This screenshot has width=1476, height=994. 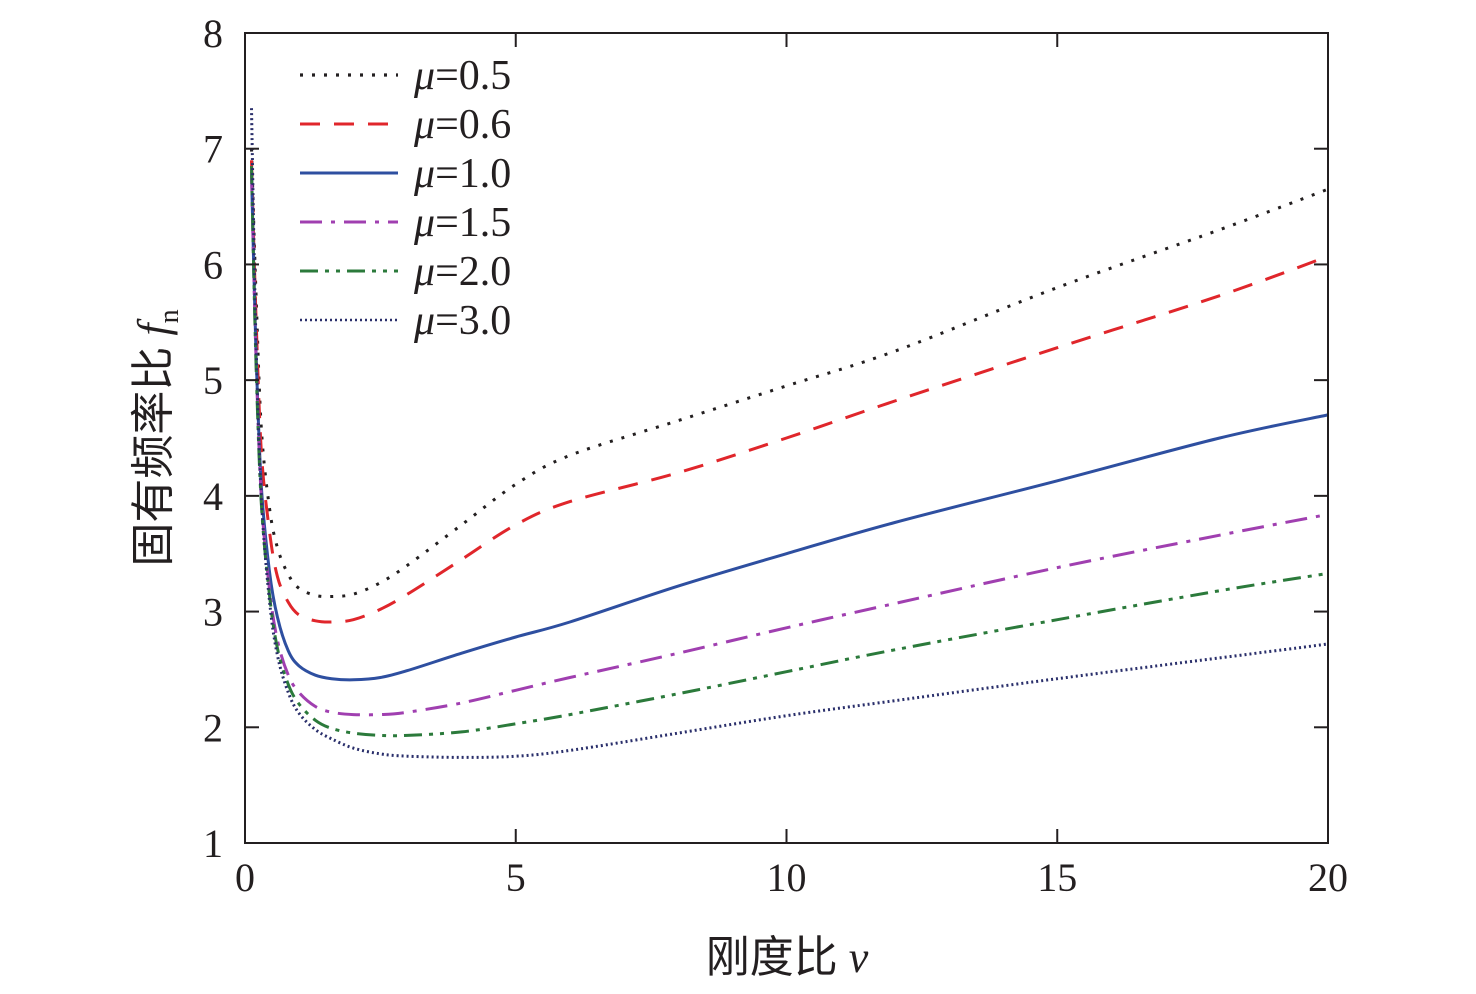 What do you see at coordinates (1328, 877) in the screenshot?
I see `x-tick-label: 20` at bounding box center [1328, 877].